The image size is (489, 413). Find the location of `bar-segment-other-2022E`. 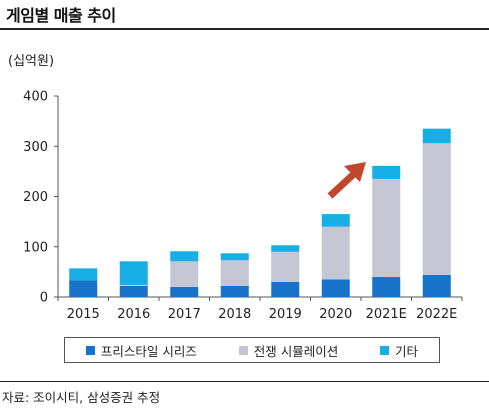

bar-segment-other-2022E is located at coordinates (436, 136).